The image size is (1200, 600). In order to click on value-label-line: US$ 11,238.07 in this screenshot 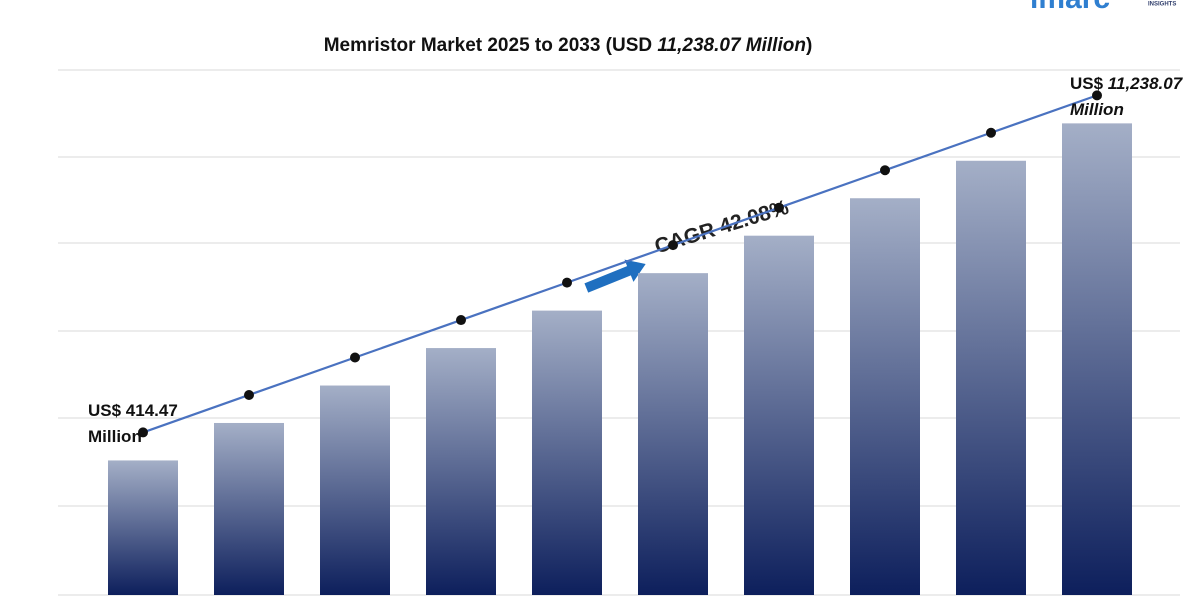, I will do `click(1127, 83)`.